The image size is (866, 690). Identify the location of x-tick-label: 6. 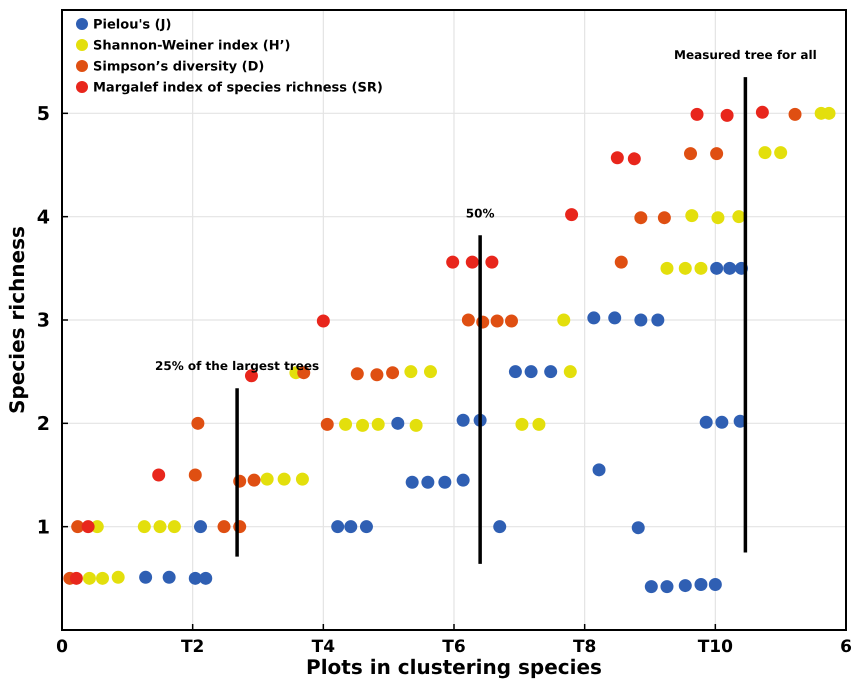
(846, 647).